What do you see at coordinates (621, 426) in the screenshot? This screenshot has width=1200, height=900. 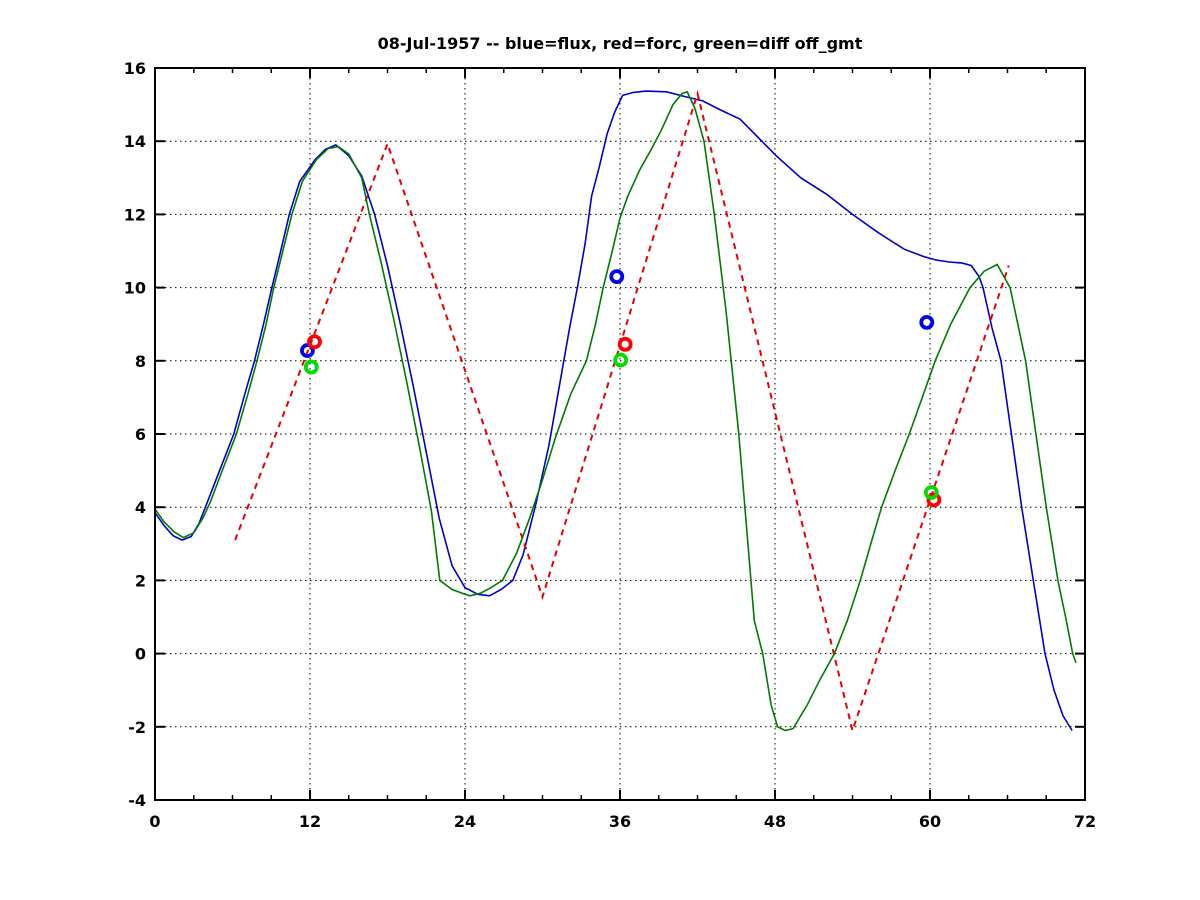 I see `markers-diff-obs` at bounding box center [621, 426].